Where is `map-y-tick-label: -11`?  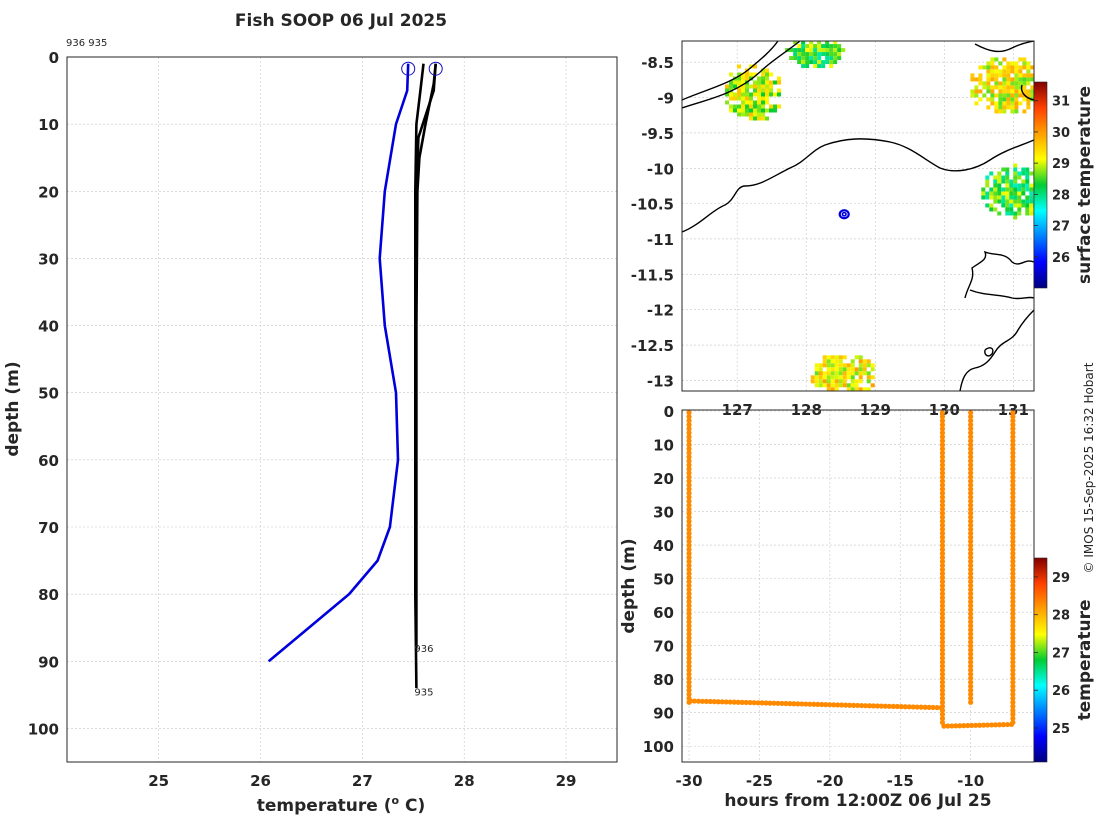 map-y-tick-label: -11 is located at coordinates (660, 240).